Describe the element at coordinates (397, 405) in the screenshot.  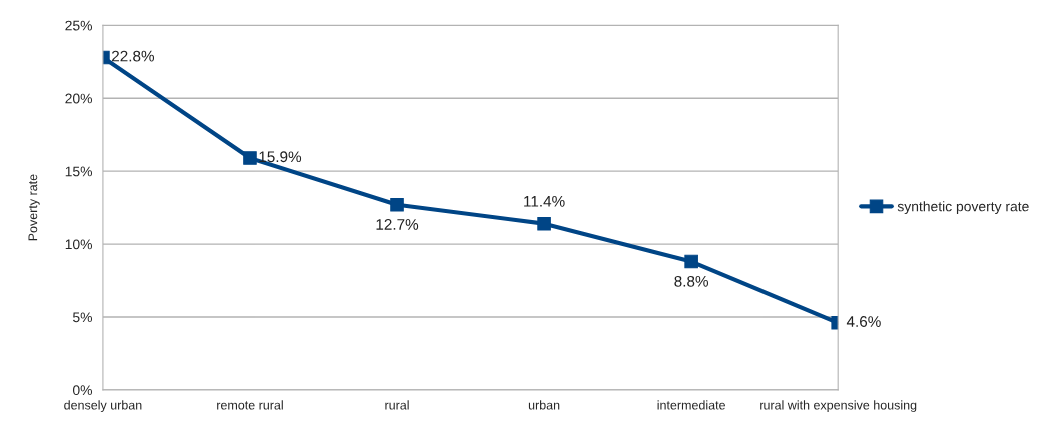
I see `x-tick-label: rural` at that location.